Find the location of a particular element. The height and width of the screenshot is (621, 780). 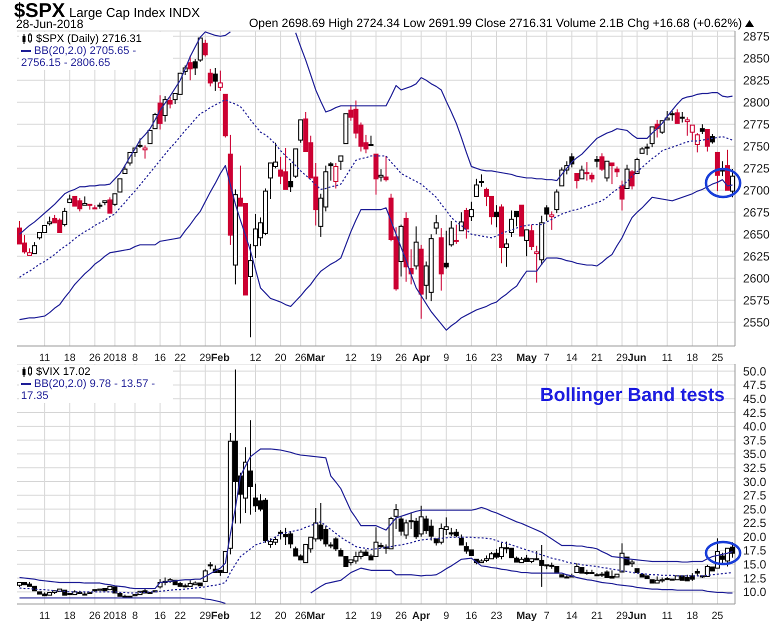

x-tick-label: Feb is located at coordinates (220, 615).